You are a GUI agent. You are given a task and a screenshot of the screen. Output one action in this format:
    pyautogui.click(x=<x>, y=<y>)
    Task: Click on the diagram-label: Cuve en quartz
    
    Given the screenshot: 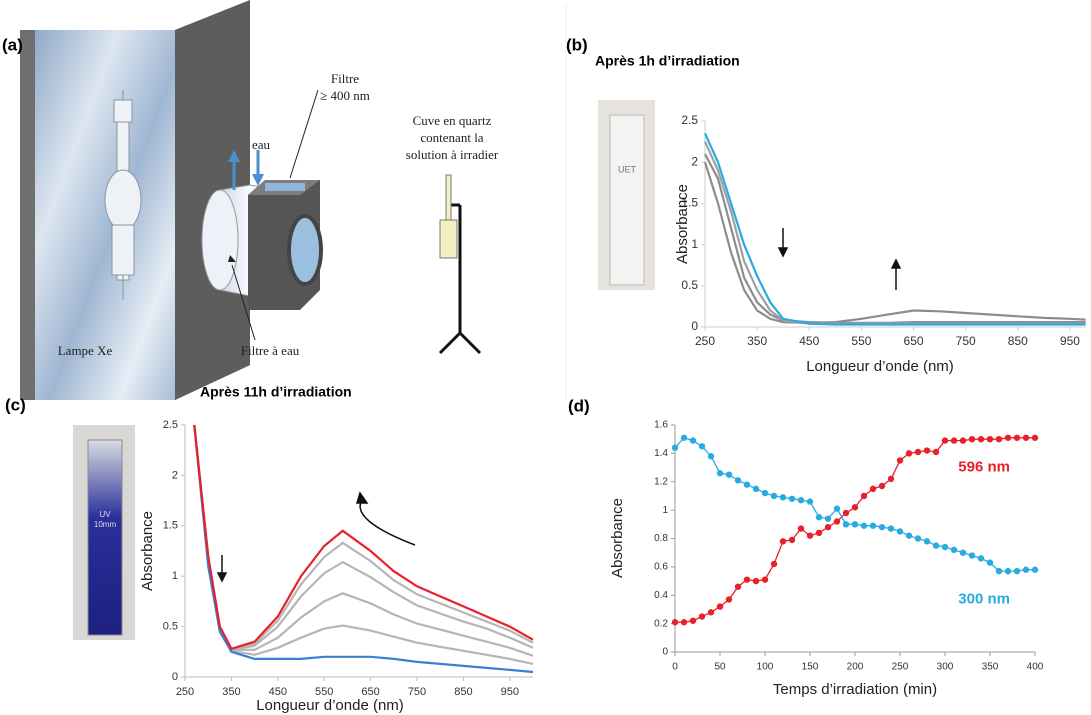 What is the action you would take?
    pyautogui.click(x=452, y=120)
    